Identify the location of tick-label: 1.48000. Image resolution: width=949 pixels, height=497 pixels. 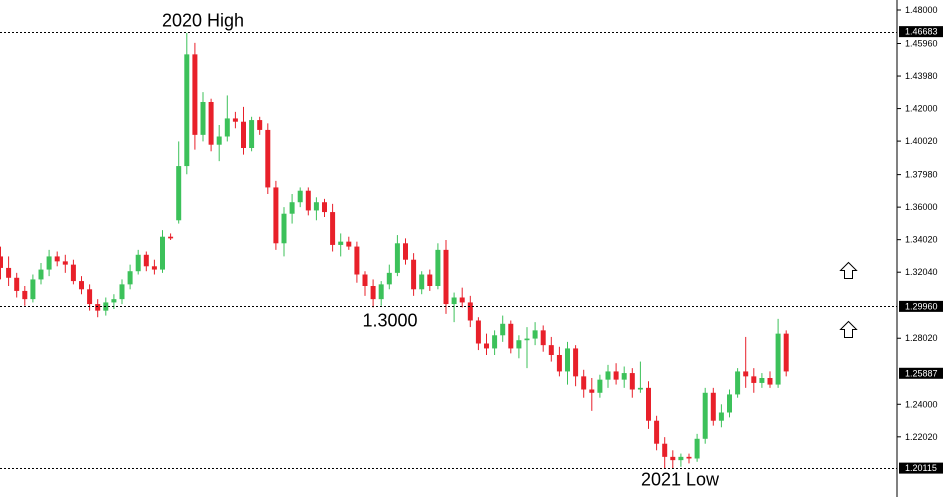
(921, 10).